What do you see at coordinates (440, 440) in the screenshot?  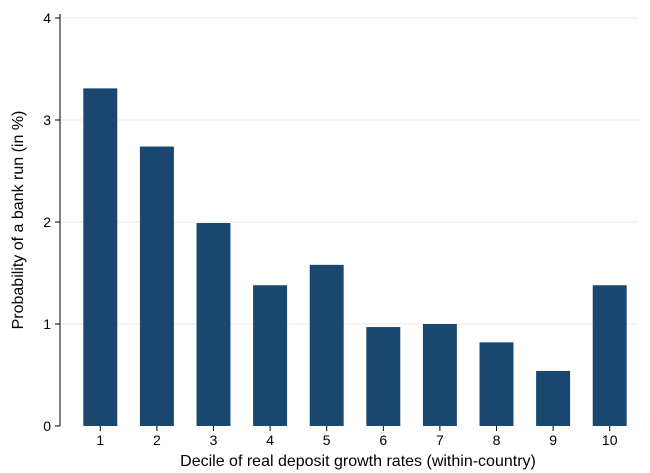 I see `x-tick-label: 7` at bounding box center [440, 440].